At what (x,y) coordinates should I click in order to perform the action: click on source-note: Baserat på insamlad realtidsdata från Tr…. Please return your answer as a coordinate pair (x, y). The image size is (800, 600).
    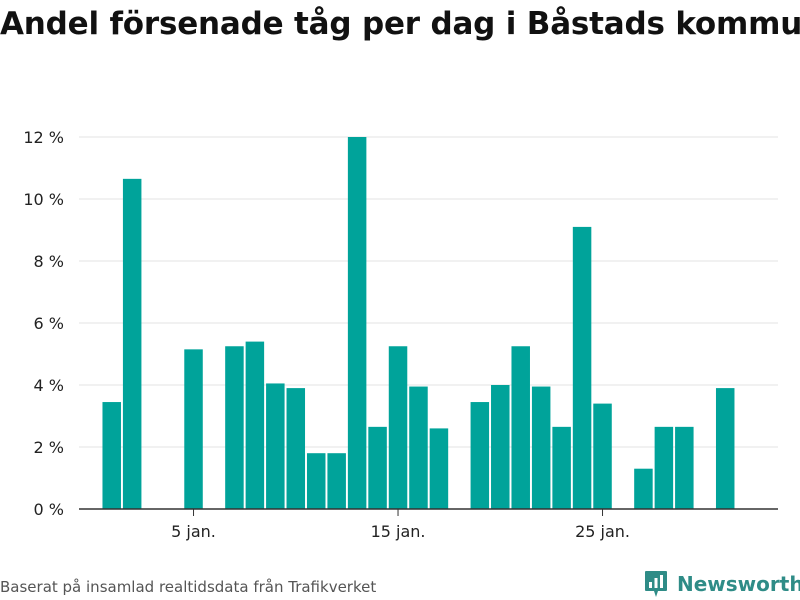
    Looking at the image, I should click on (188, 587).